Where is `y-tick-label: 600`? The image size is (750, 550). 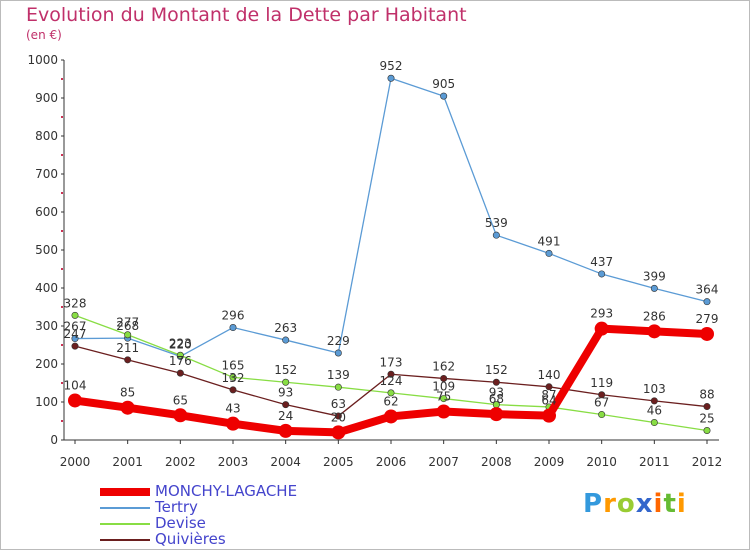 y-tick-label: 600 is located at coordinates (46, 212).